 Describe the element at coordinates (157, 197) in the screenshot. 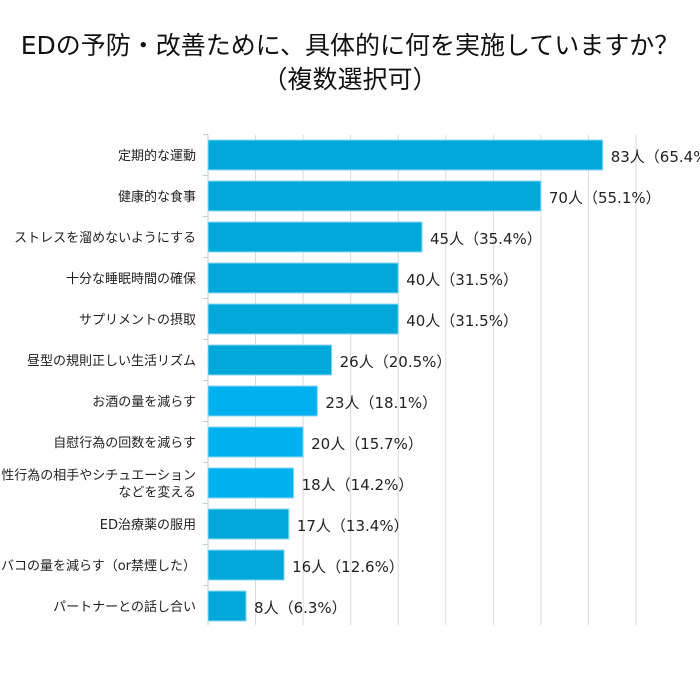

I see `category-label: 健康的な食事` at that location.